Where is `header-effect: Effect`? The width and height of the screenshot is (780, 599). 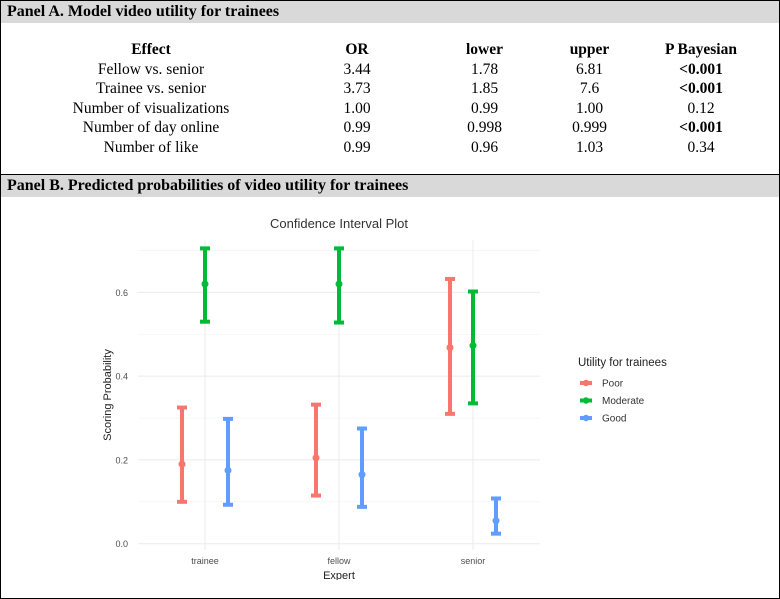
header-effect: Effect is located at coordinates (151, 49).